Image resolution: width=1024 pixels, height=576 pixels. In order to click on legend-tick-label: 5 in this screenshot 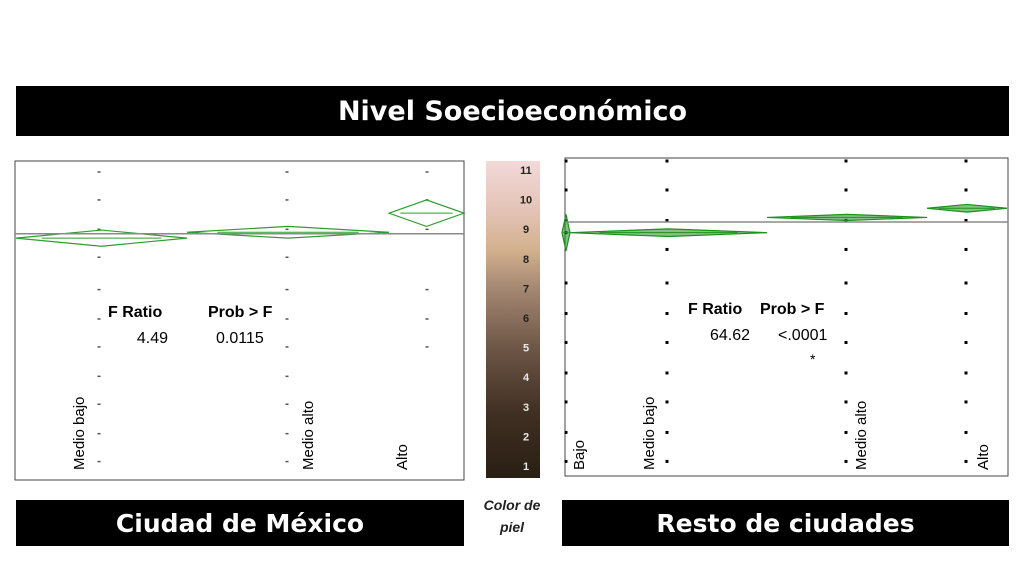, I will do `click(526, 349)`.